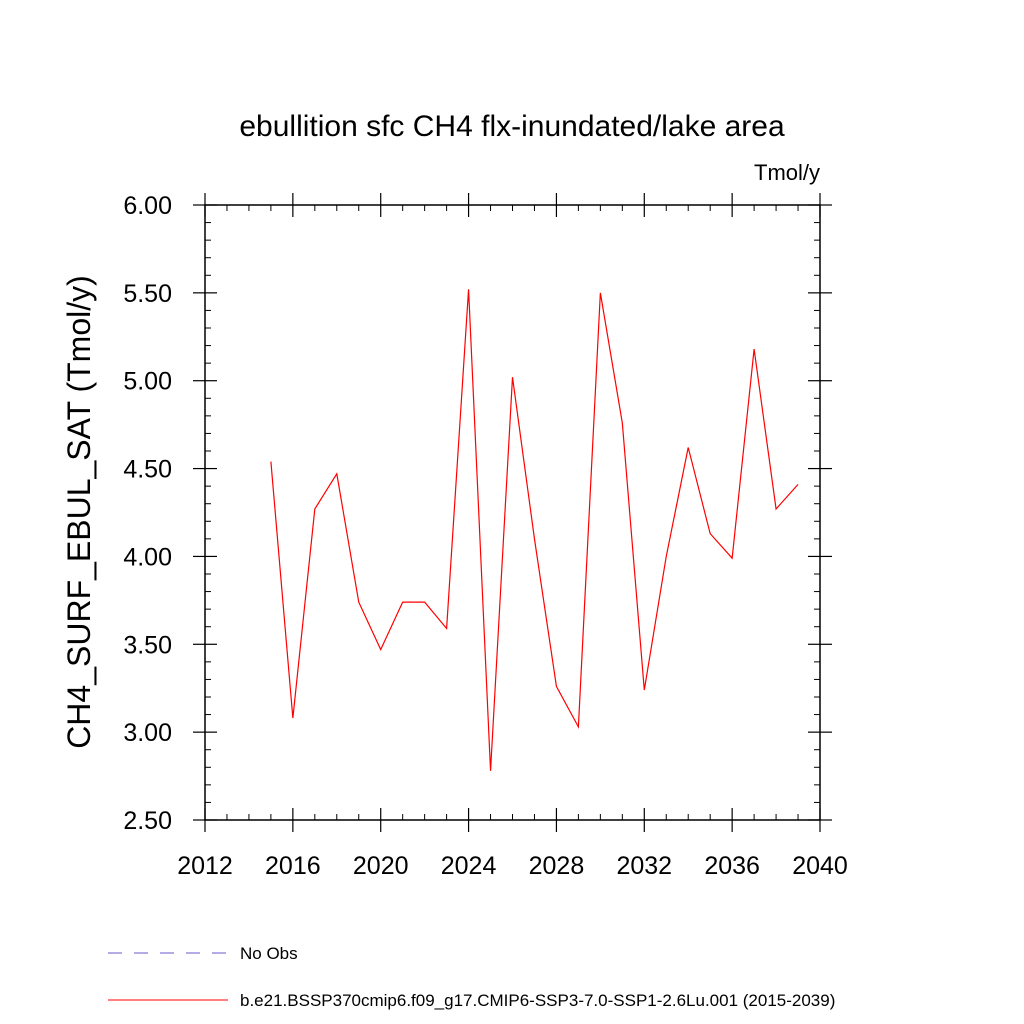 This screenshot has height=1024, width=1024. What do you see at coordinates (147, 733) in the screenshot?
I see `y-tick-label: 3.00` at bounding box center [147, 733].